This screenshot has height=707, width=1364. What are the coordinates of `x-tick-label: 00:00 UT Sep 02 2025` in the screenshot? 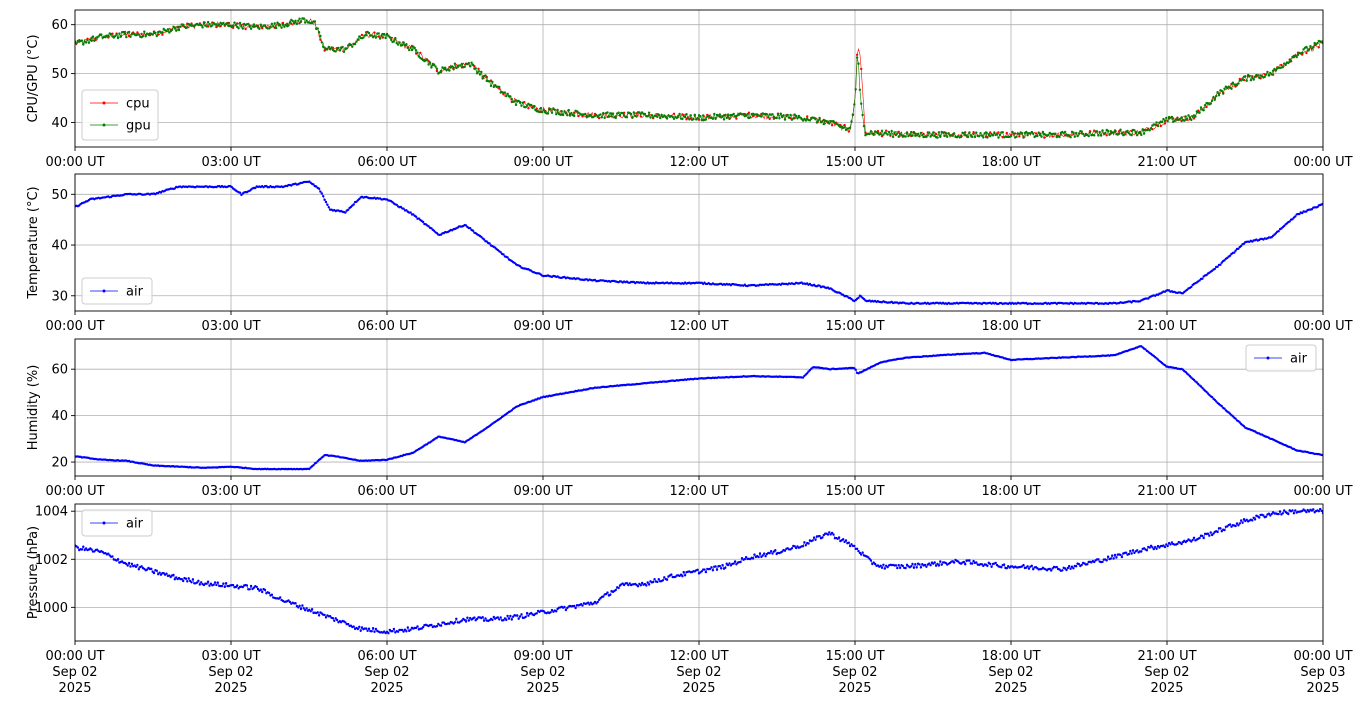 It's located at (74, 672).